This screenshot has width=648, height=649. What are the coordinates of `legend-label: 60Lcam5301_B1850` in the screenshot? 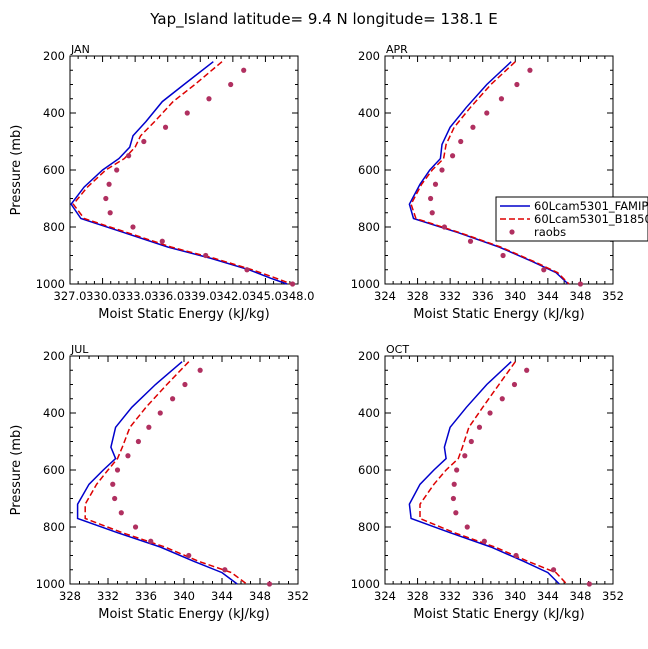 It's located at (591, 219).